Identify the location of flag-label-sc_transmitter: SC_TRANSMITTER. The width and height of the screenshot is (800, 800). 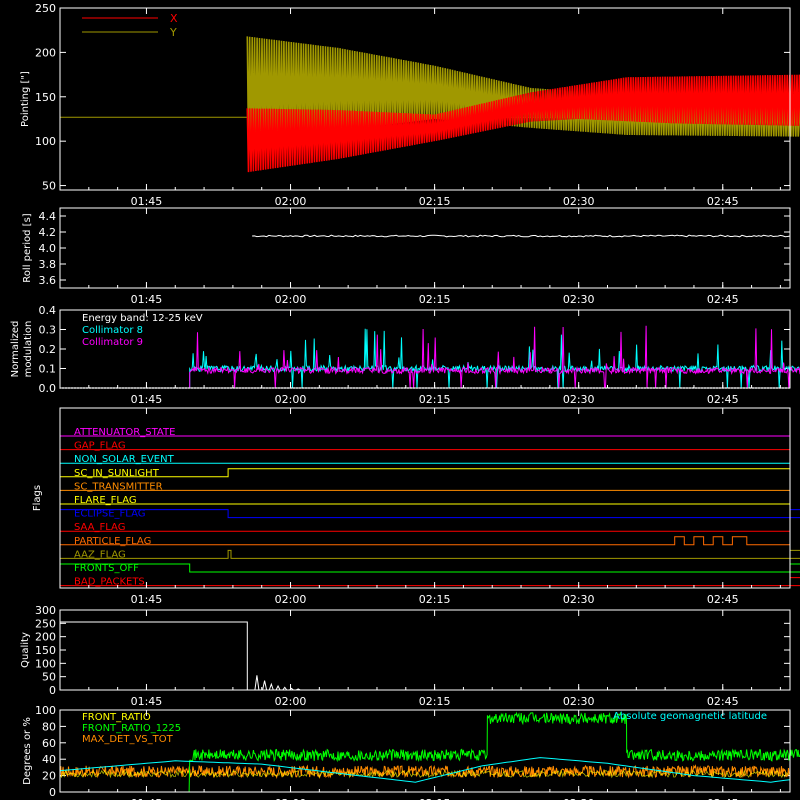
(118, 486).